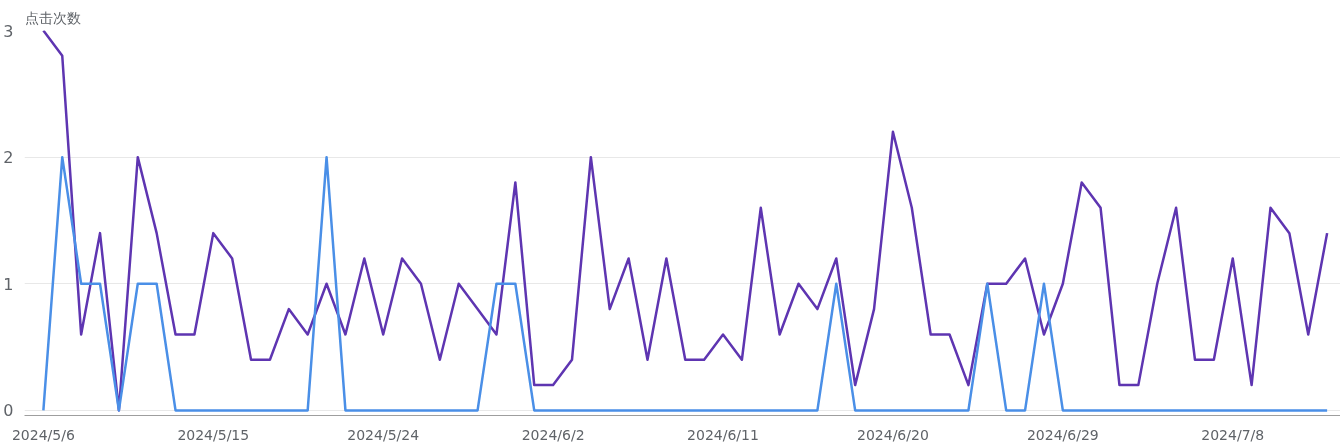 The height and width of the screenshot is (445, 1340). I want to click on x-tick-label: 2024/7/8, so click(1233, 434).